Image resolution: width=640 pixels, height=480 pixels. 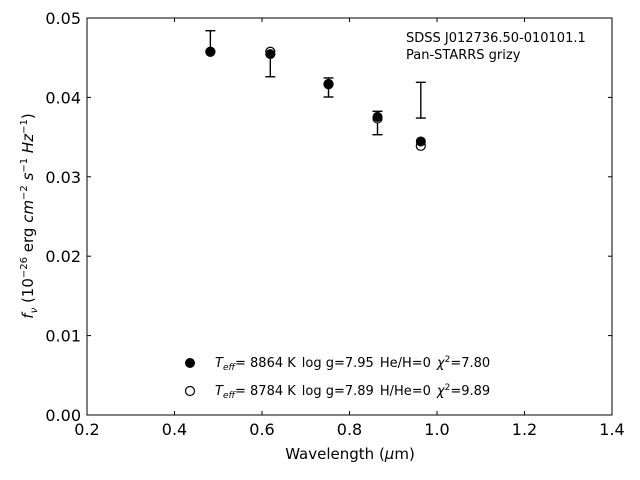 I want to click on x-tick-label: 1.2, so click(x=524, y=429).